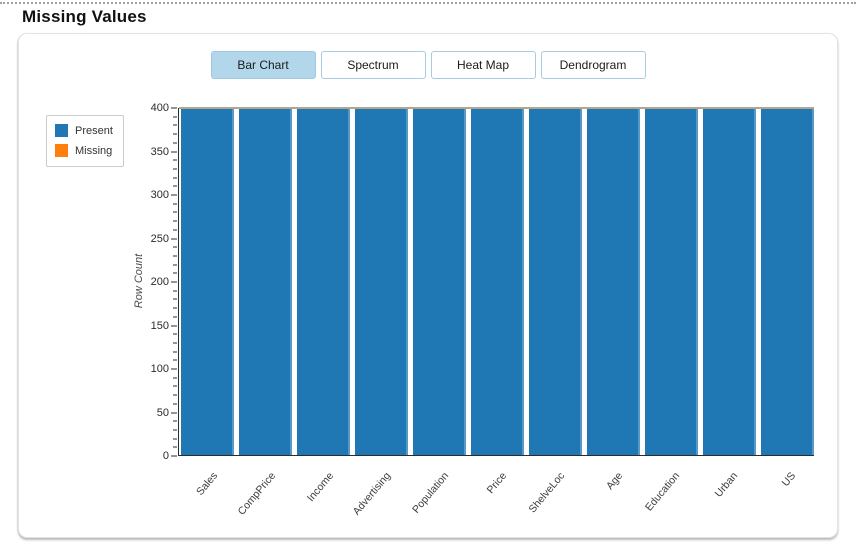 The height and width of the screenshot is (550, 856). I want to click on legend-item-present: Present, so click(85, 130).